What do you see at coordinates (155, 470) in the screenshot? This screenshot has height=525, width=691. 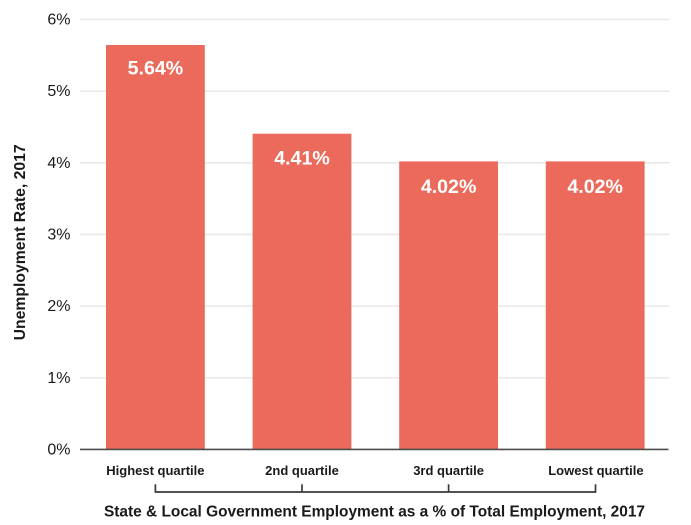 I see `svg-text: Highest quartile` at bounding box center [155, 470].